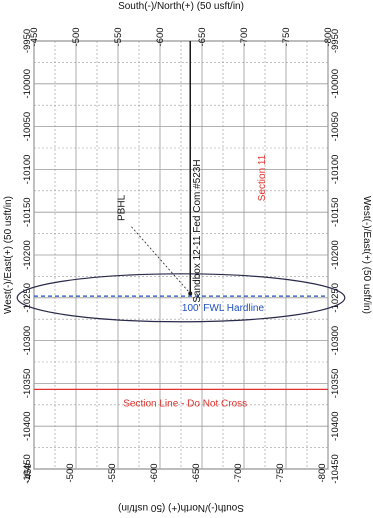 Image resolution: width=373 pixels, height=518 pixels. I want to click on top-tick-label: -600, so click(160, 36).